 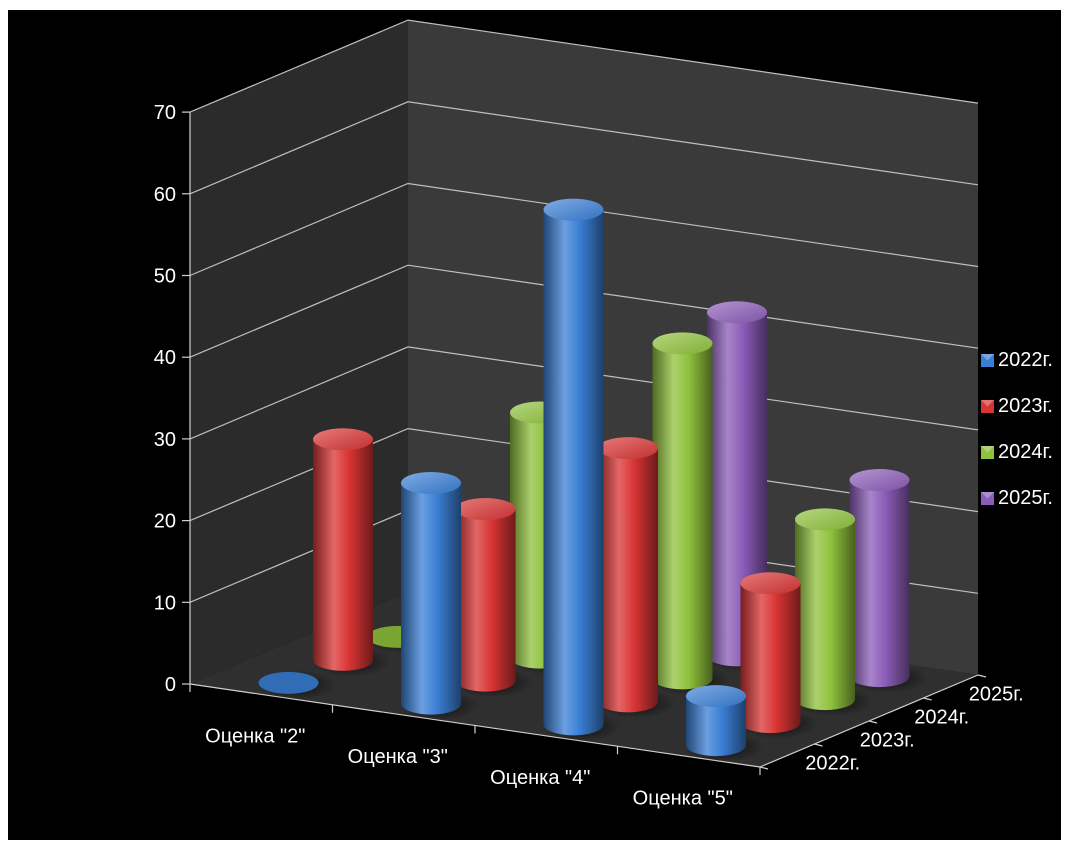 What do you see at coordinates (165, 358) in the screenshot?
I see `y-tick-label: 40` at bounding box center [165, 358].